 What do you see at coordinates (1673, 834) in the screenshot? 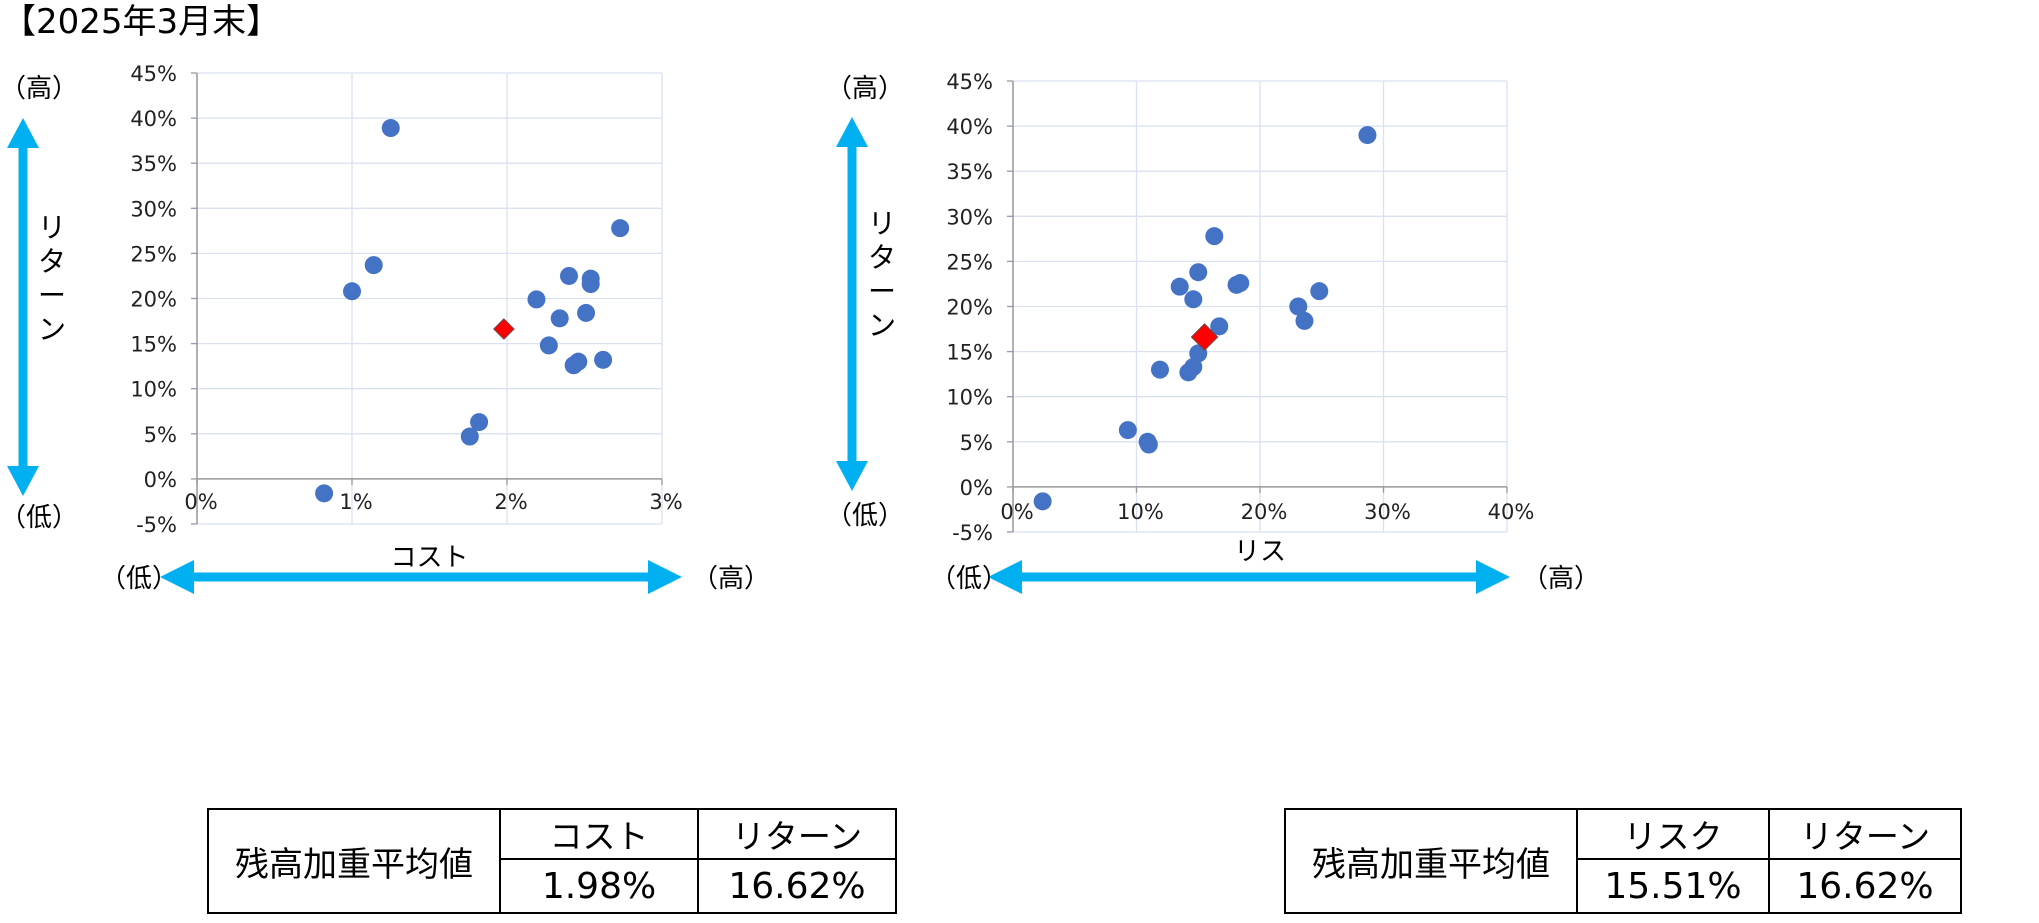
I see `header-risk: リスク` at bounding box center [1673, 834].